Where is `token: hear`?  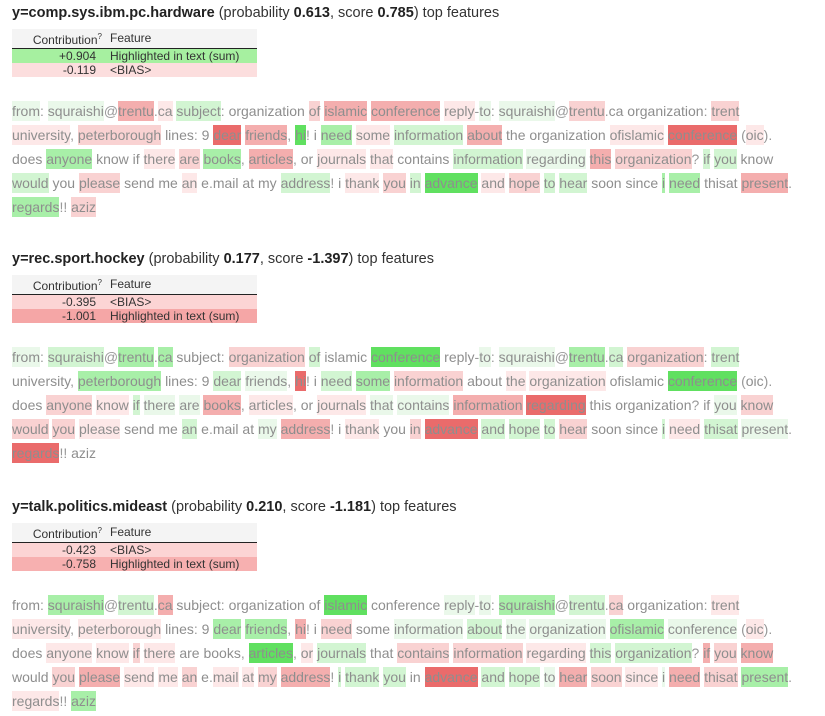
token: hear is located at coordinates (573, 183).